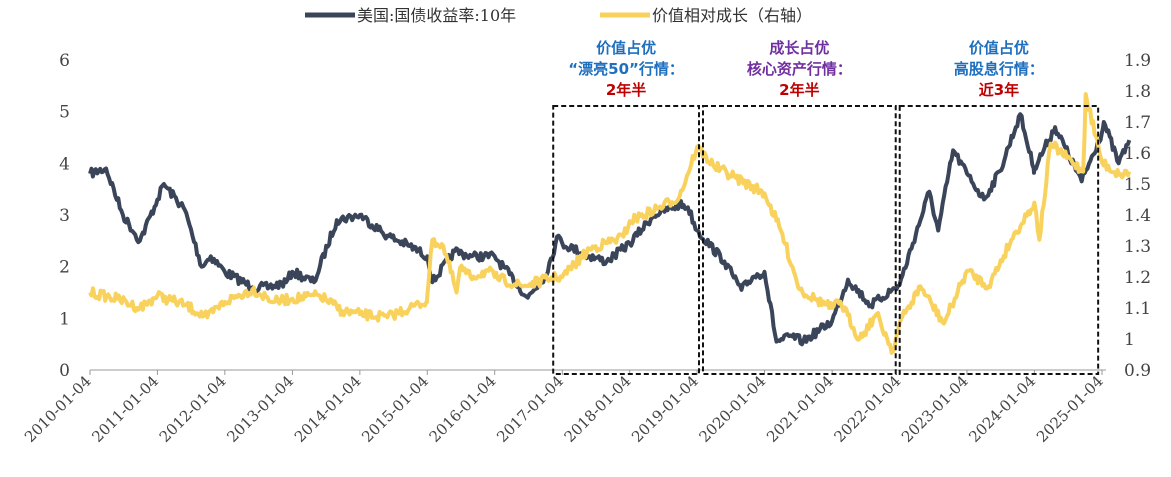 The width and height of the screenshot is (1171, 477). Describe the element at coordinates (64, 319) in the screenshot. I see `y-left-tick-label: 1` at that location.